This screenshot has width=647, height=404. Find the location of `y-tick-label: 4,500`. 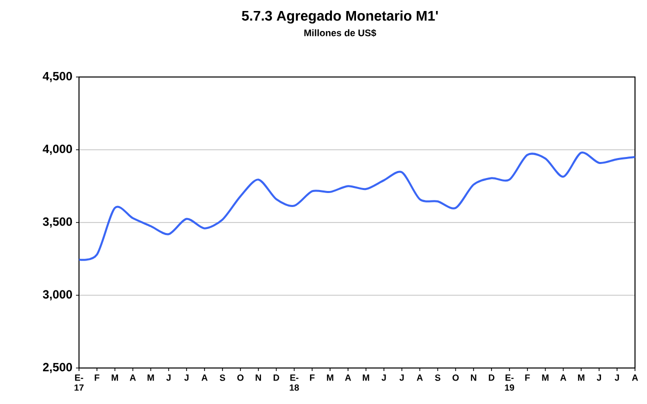

y-tick-label: 4,500 is located at coordinates (57, 77).